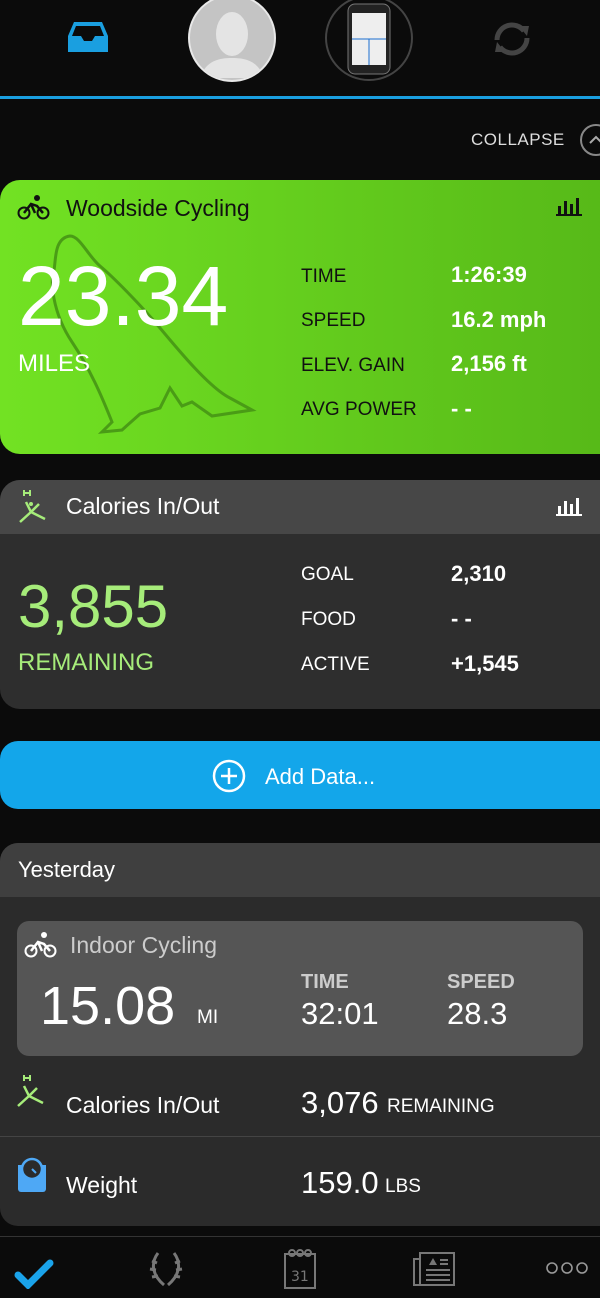  Describe the element at coordinates (144, 945) in the screenshot. I see `indoor-title: Indoor Cycling` at that location.